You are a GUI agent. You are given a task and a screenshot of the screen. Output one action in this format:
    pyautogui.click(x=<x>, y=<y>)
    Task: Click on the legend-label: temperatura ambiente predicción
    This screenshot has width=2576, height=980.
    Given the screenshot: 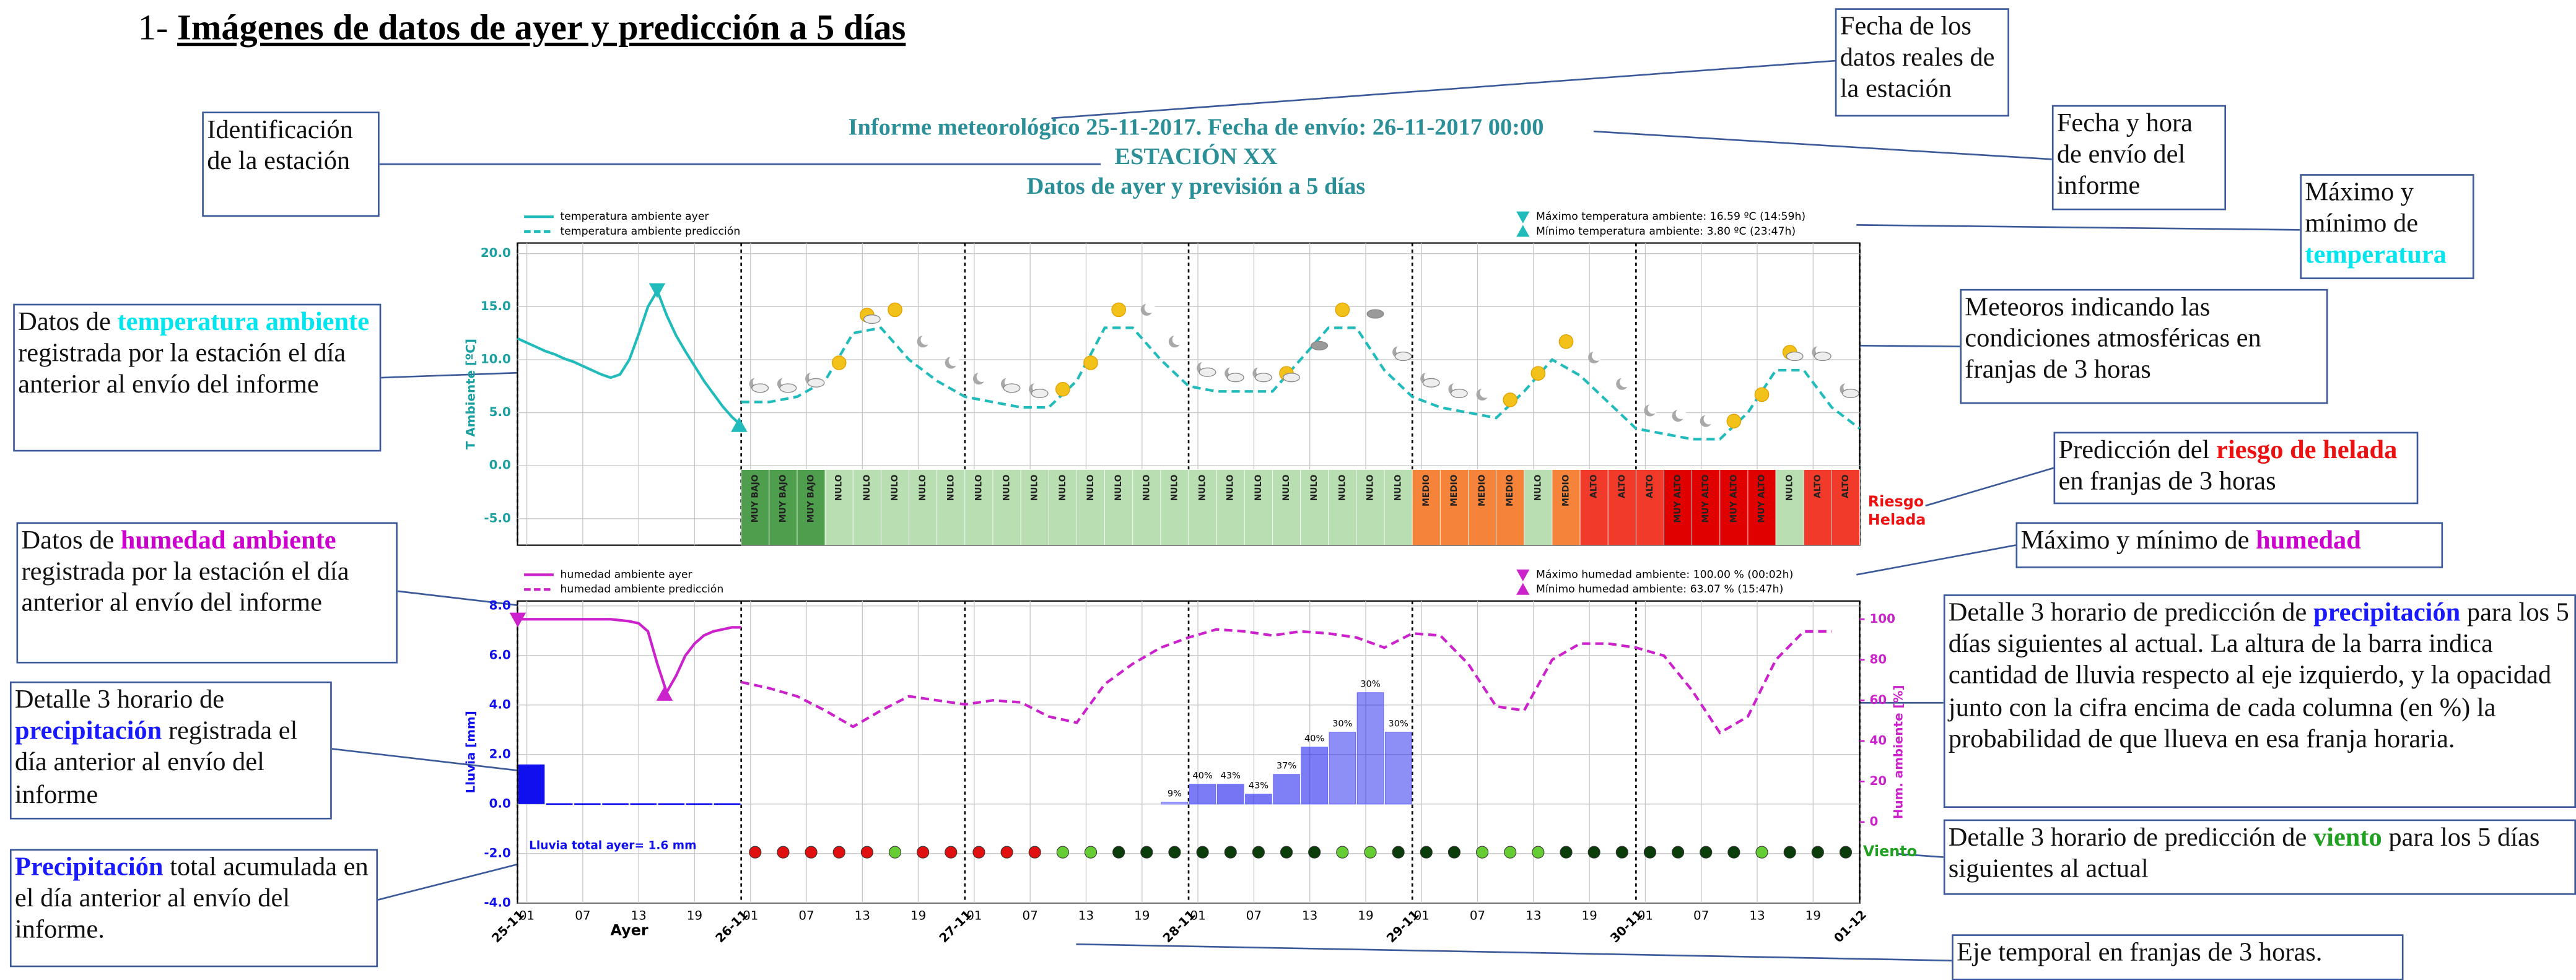 What is the action you would take?
    pyautogui.click(x=650, y=231)
    